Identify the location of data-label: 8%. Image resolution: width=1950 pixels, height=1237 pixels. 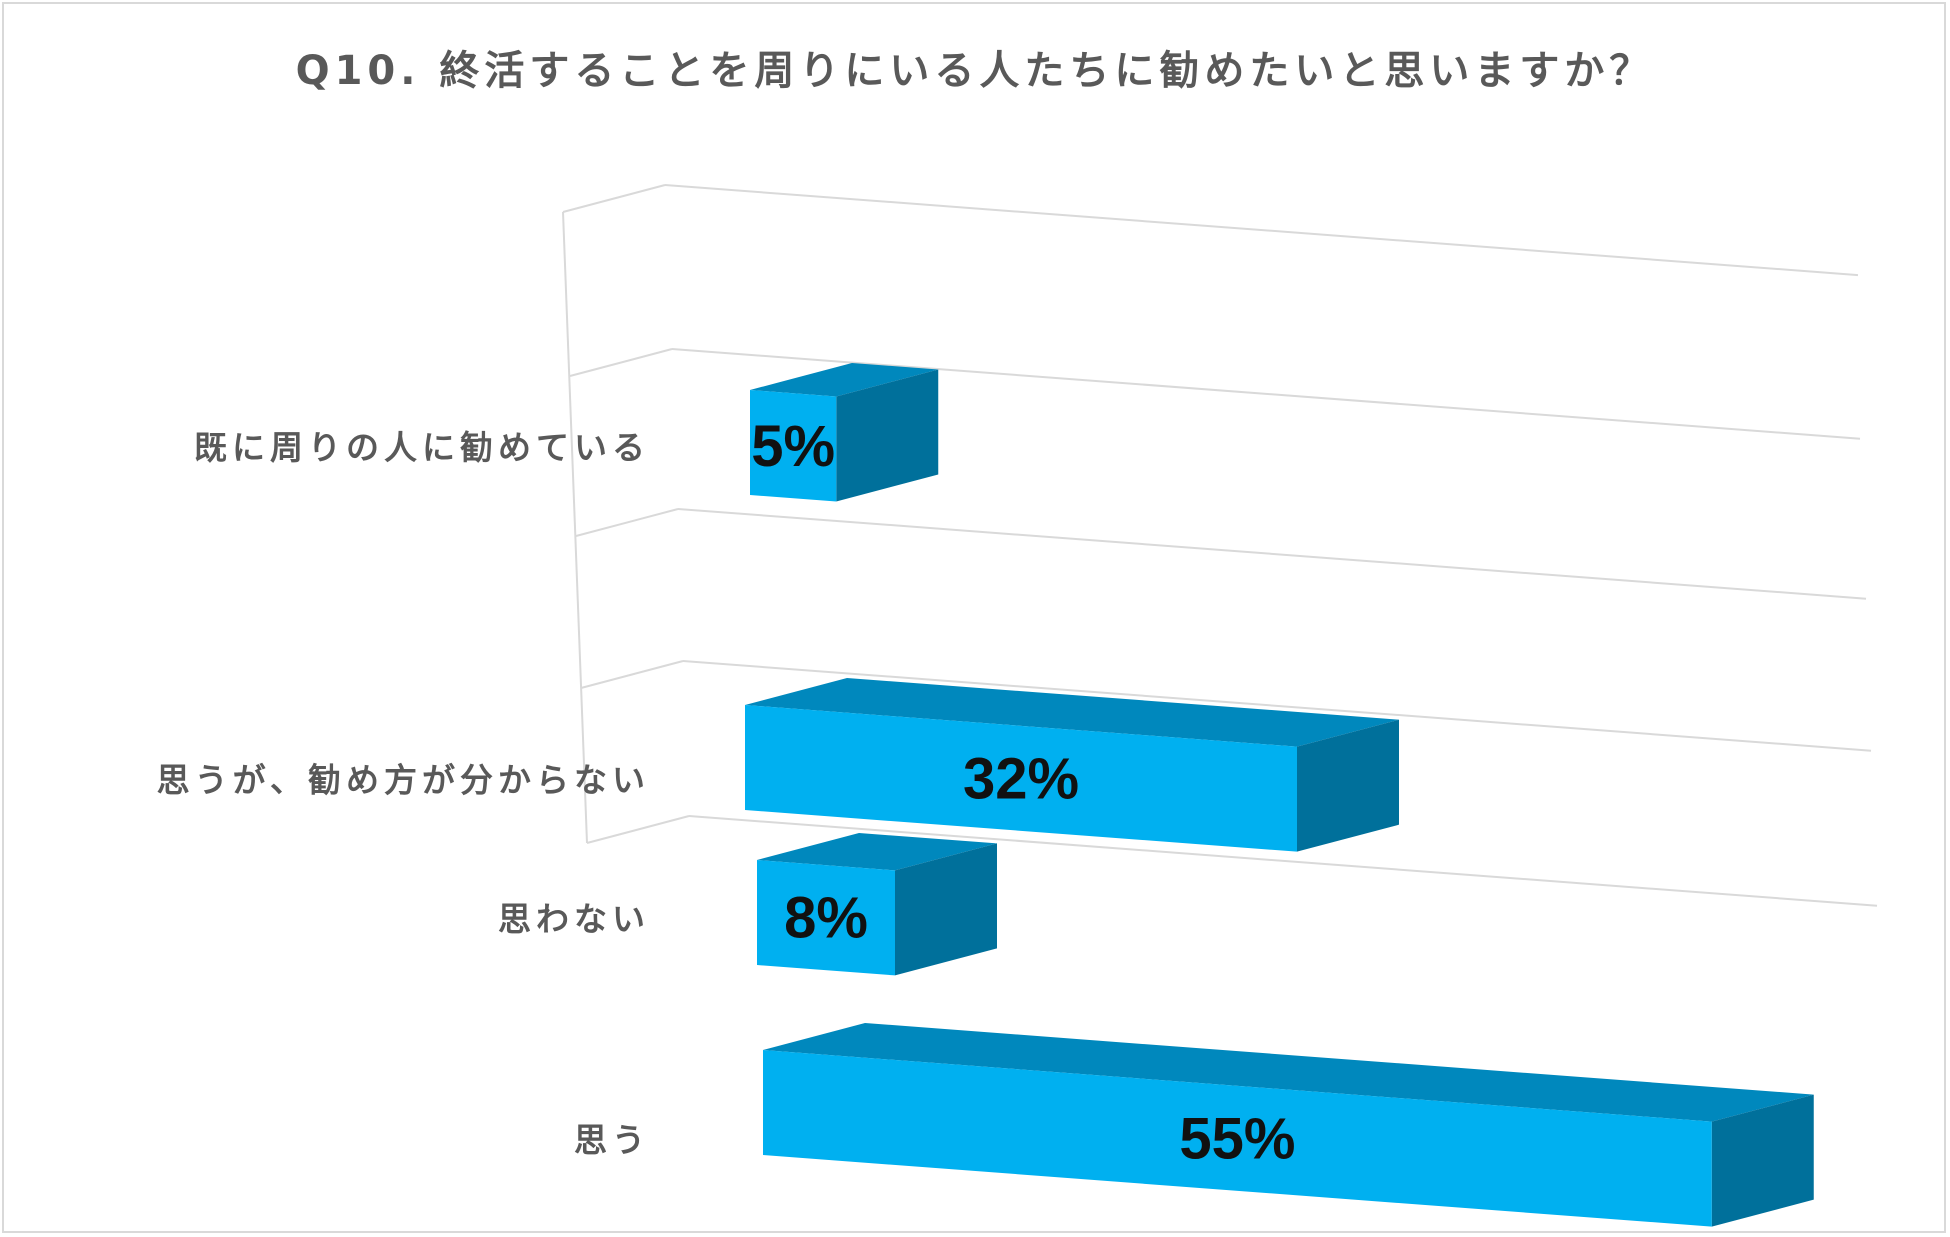
(826, 918).